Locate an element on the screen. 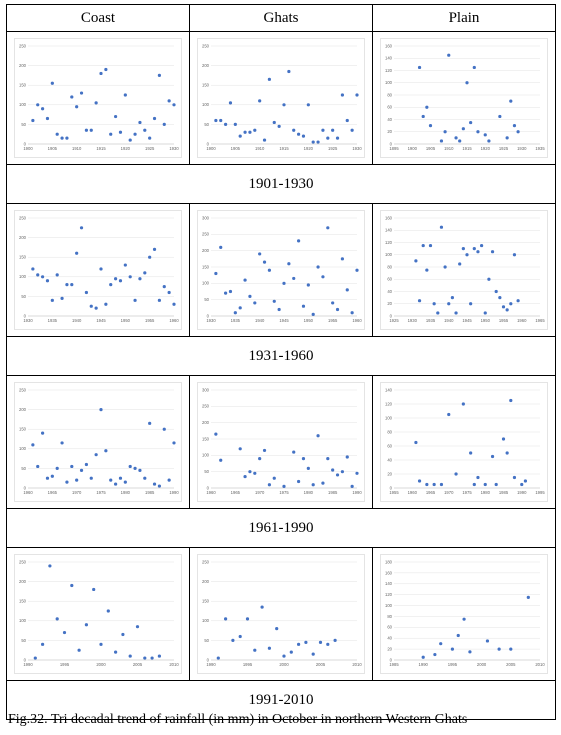 This screenshot has width=561, height=735. x-tick-label: 1925 is located at coordinates (150, 148).